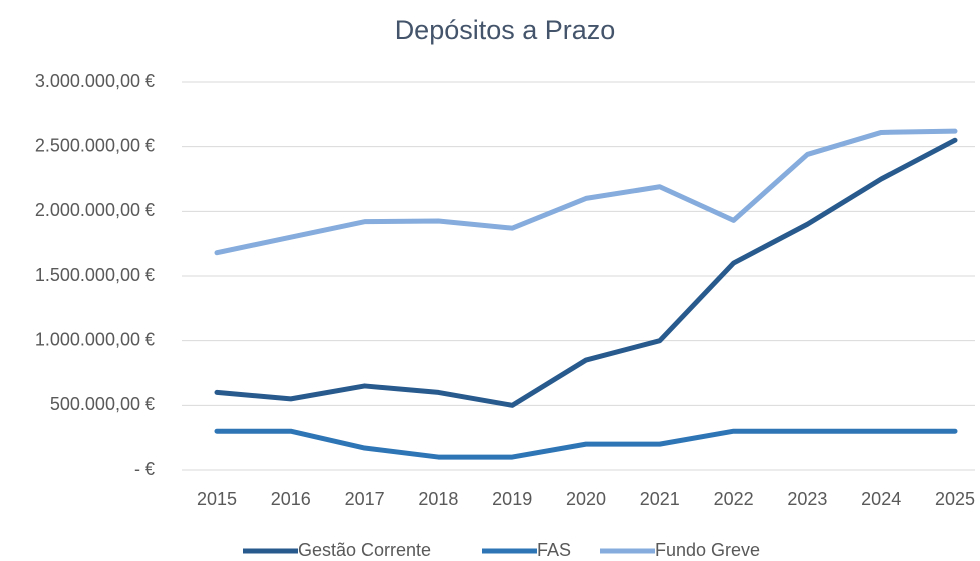 This screenshot has height=561, width=980. I want to click on y-tick-label: - €, so click(144, 469).